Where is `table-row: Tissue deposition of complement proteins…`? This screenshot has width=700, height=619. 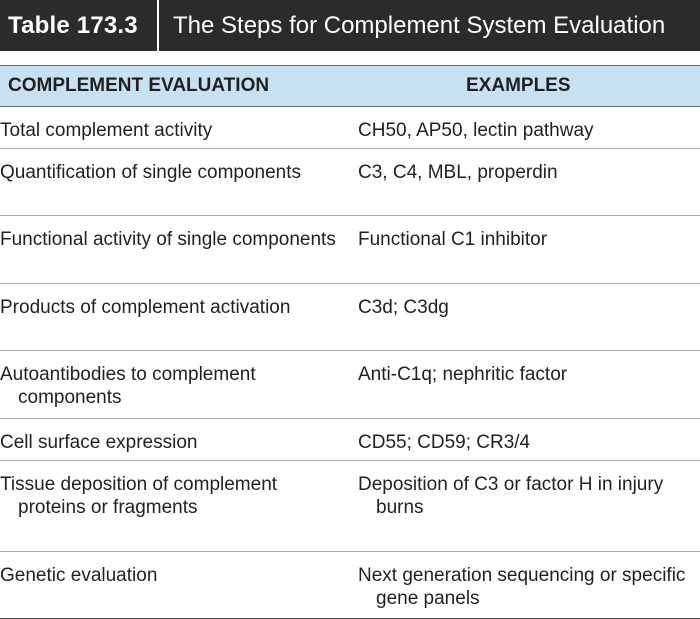
table-row: Tissue deposition of complement proteins… is located at coordinates (350, 506).